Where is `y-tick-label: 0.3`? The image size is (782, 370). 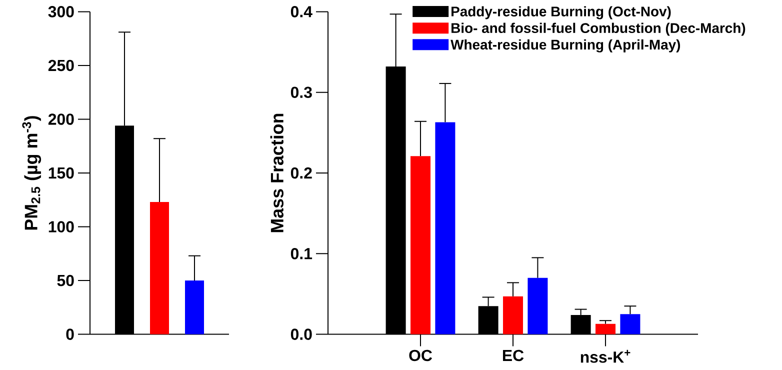 y-tick-label: 0.3 is located at coordinates (301, 92).